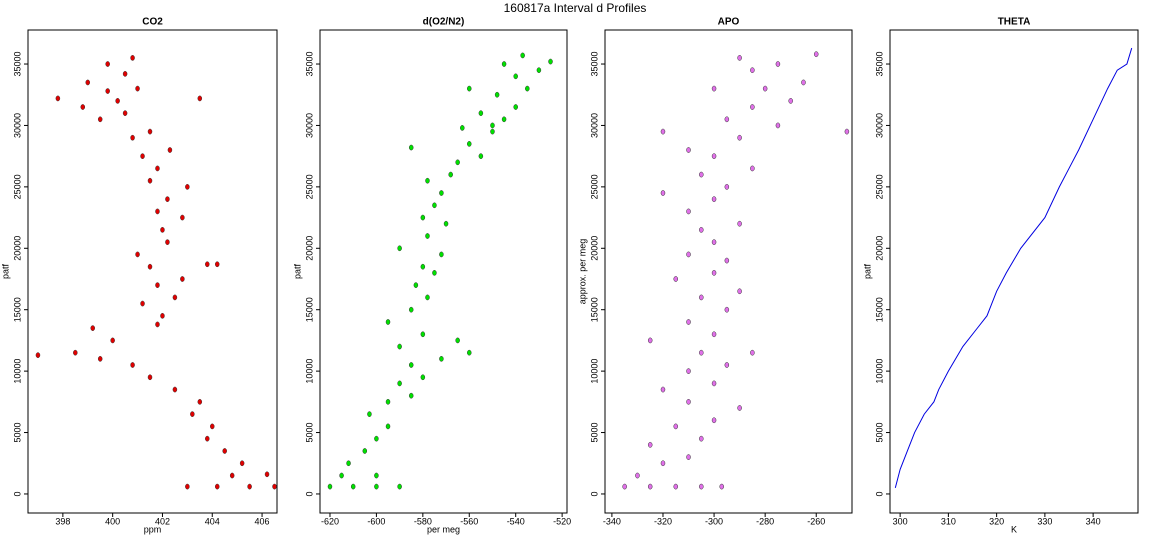 The image size is (1150, 550). Describe the element at coordinates (5, 271) in the screenshot. I see `y-axis-label: patf` at that location.